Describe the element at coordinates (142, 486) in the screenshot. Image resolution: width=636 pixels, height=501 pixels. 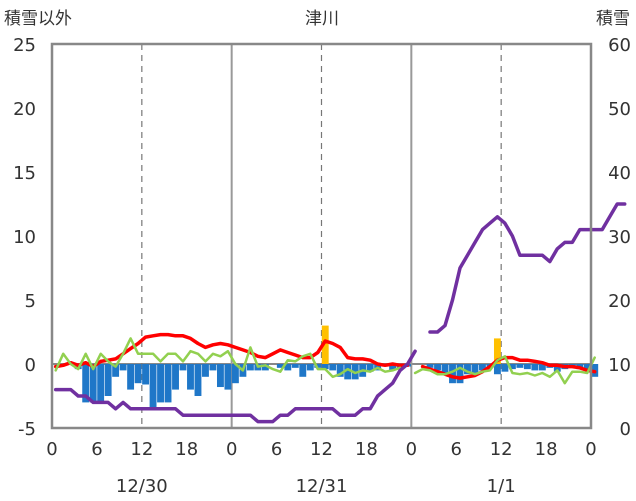
I see `date-label: 12/30` at that location.